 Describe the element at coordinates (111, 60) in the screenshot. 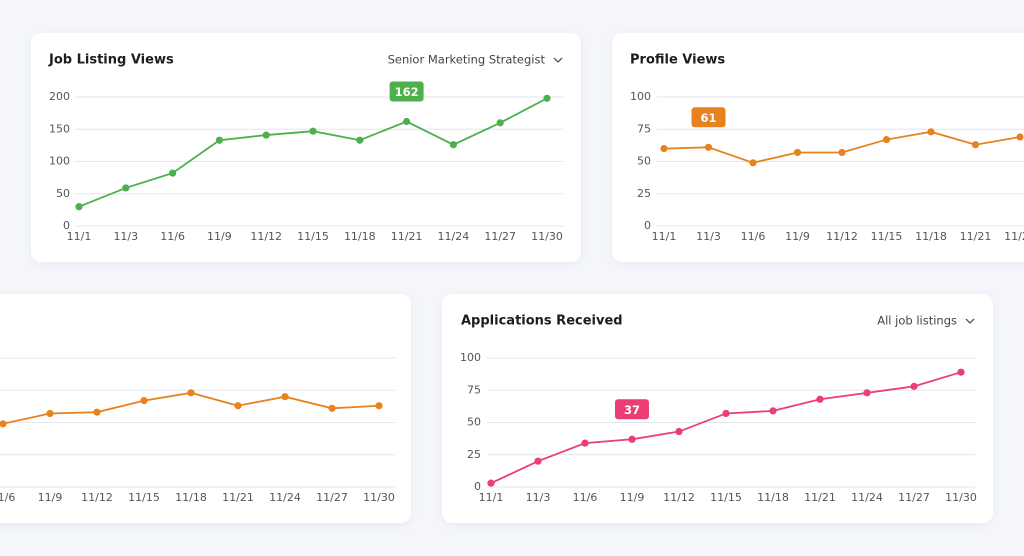

I see `chart-title: Job Listing Views` at that location.